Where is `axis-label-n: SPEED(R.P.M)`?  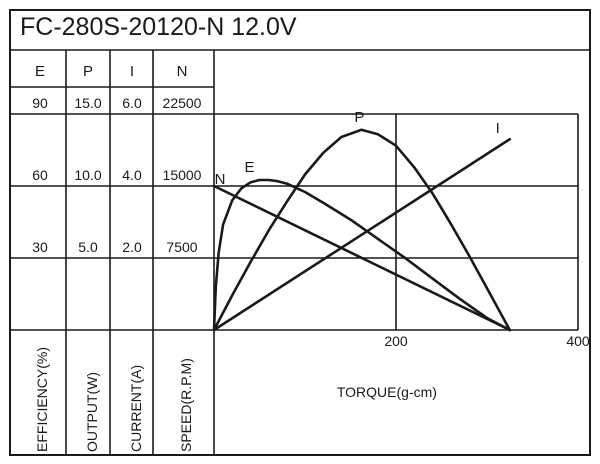
axis-label-n: SPEED(R.P.M) is located at coordinates (186, 405).